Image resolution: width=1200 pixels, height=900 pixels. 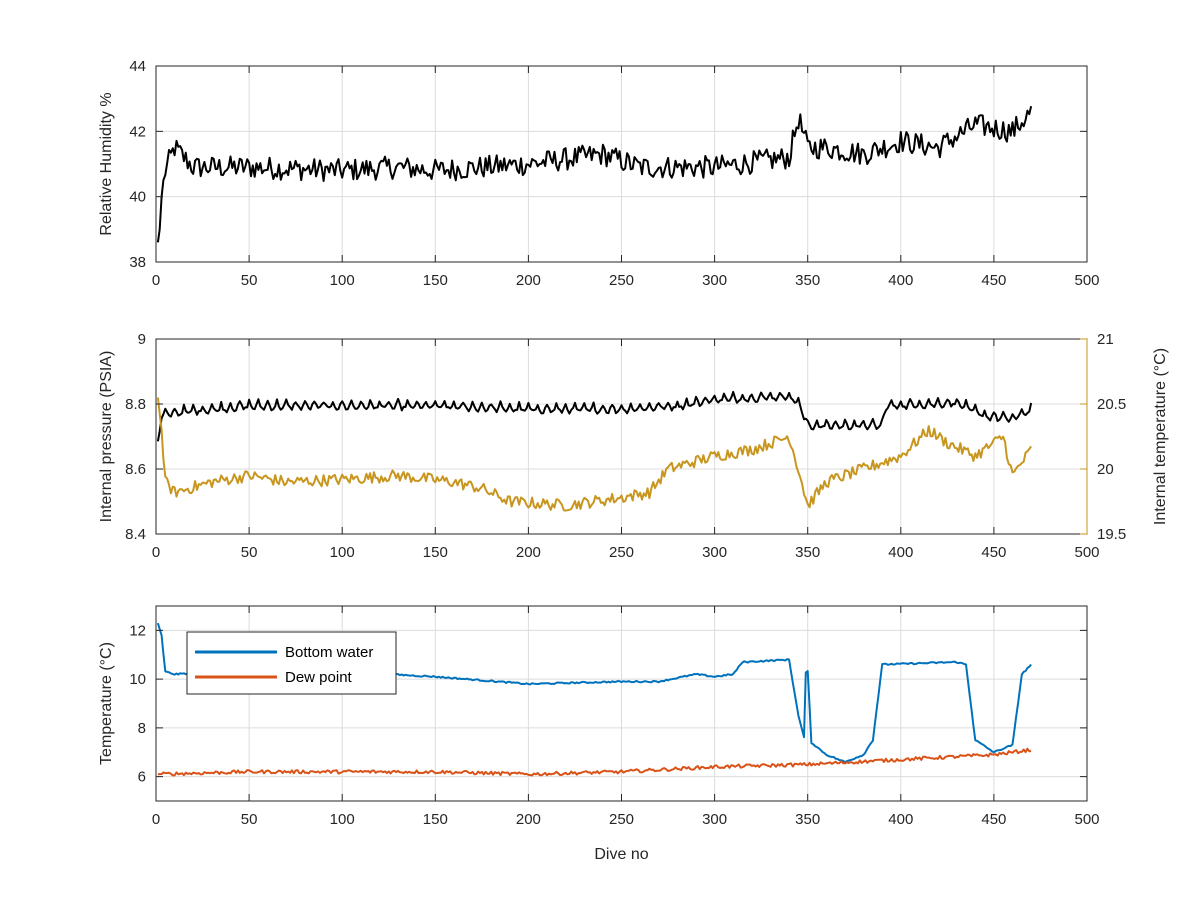 What do you see at coordinates (249, 819) in the screenshot?
I see `temperature-xtick-label-50: 50` at bounding box center [249, 819].